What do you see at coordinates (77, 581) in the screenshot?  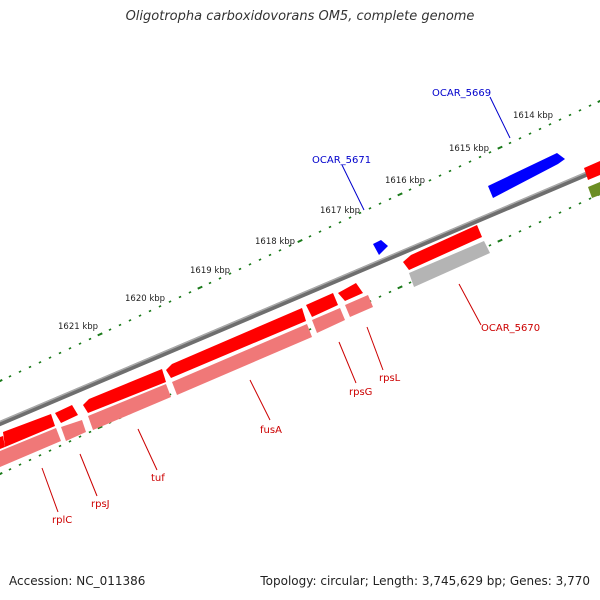 I see `accession-text: Accession: NC_011386` at bounding box center [77, 581].